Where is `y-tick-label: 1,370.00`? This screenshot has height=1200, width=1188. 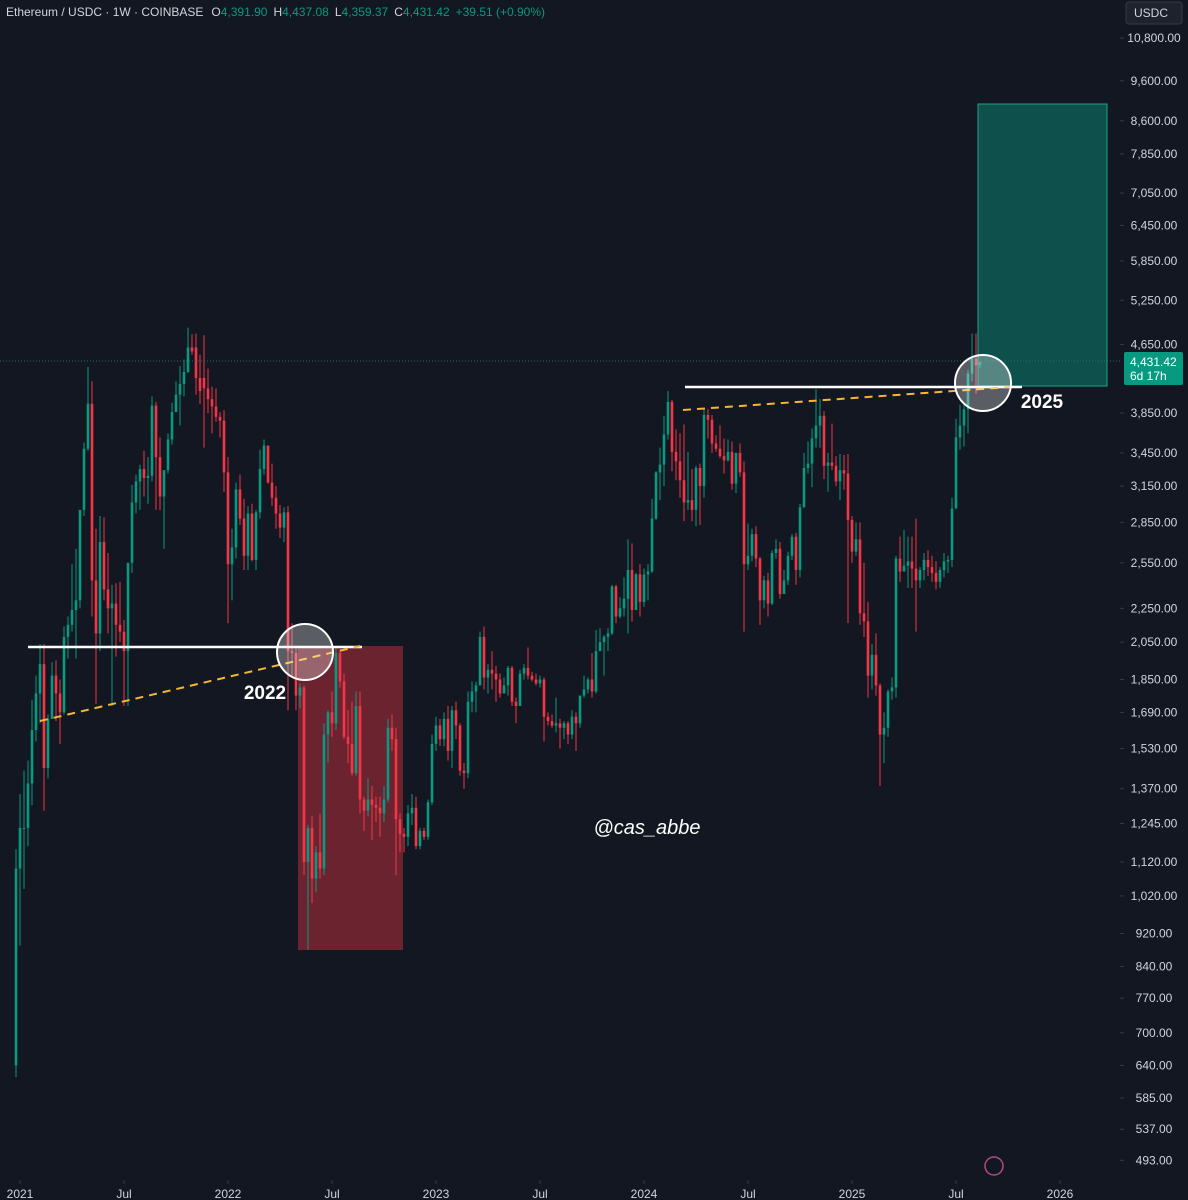 y-tick-label: 1,370.00 is located at coordinates (1154, 789).